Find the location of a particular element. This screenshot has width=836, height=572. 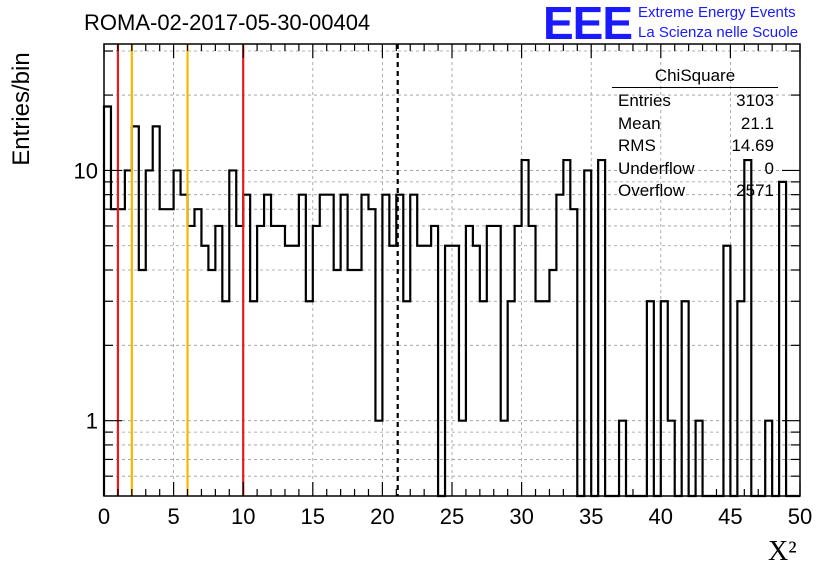

x-tick-label: 50 is located at coordinates (800, 516).